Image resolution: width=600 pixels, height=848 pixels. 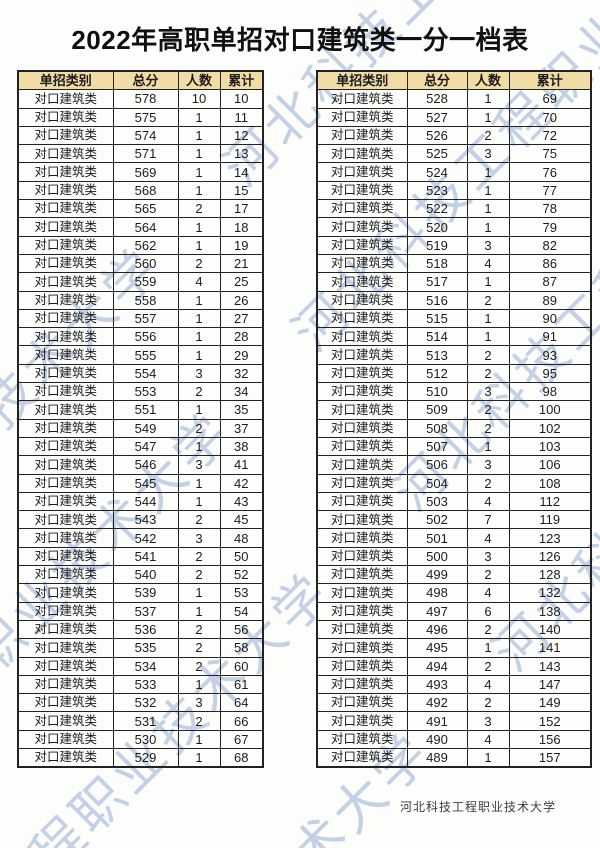 What do you see at coordinates (241, 703) in the screenshot?
I see `cumulative-cell: 64` at bounding box center [241, 703].